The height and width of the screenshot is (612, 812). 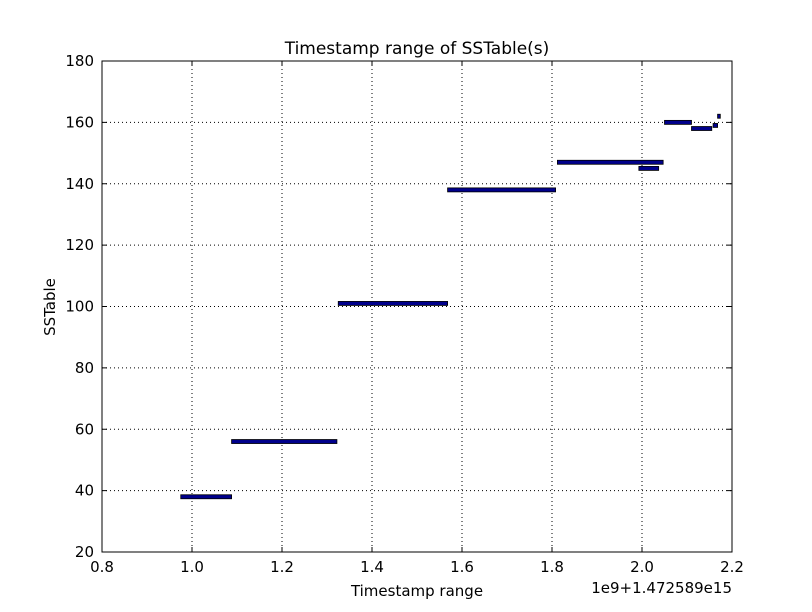 I want to click on x-tick-label: 1.0, so click(x=192, y=567).